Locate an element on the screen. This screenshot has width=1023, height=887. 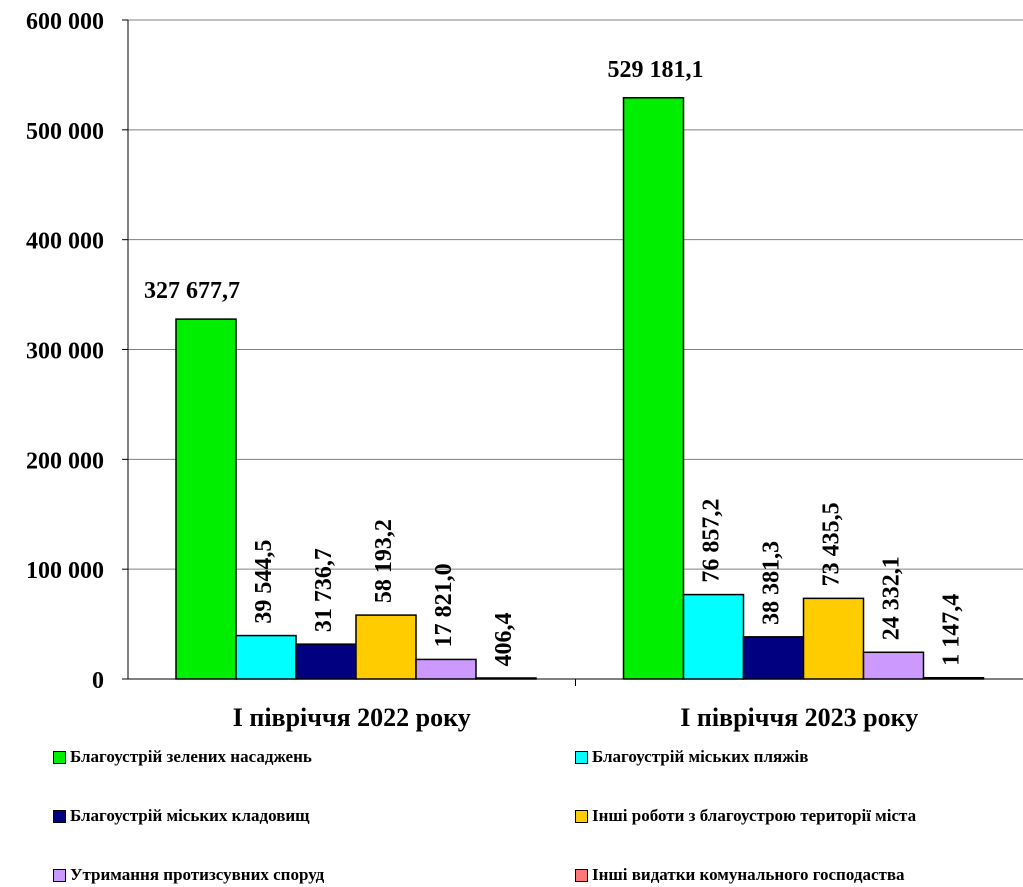
legend-item: Благоустрій міських пляжів is located at coordinates (691, 757).